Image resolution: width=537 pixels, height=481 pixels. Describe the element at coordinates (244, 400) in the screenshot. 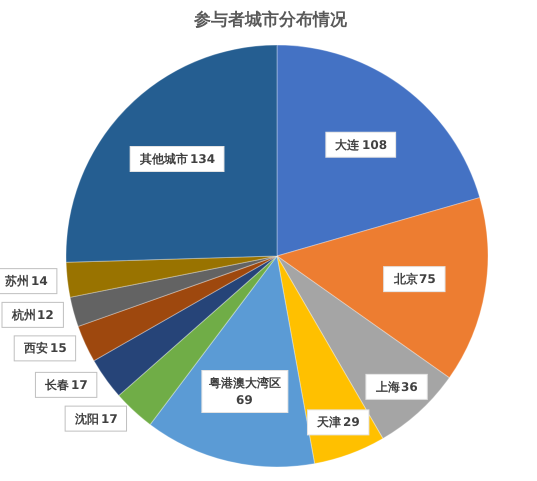

I see `data-label: 69` at that location.